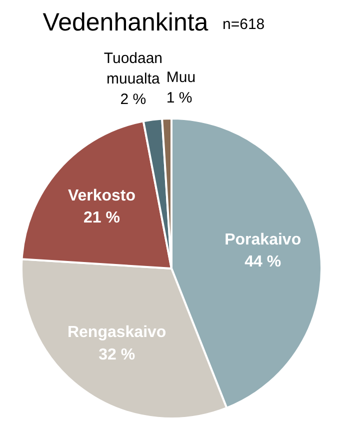  Describe the element at coordinates (102, 195) in the screenshot. I see `slice-label: Verkosto` at that location.